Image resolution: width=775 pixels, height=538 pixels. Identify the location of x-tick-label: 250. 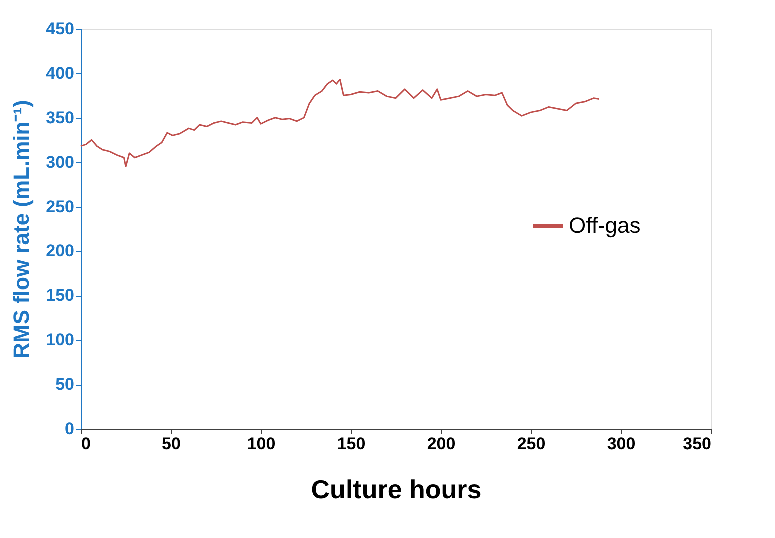
(531, 444).